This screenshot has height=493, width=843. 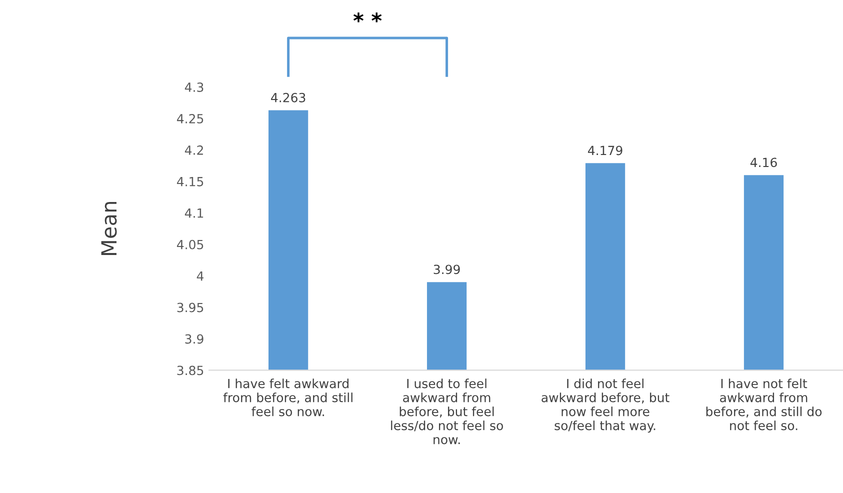 I want to click on data-label: 4.263, so click(x=288, y=97).